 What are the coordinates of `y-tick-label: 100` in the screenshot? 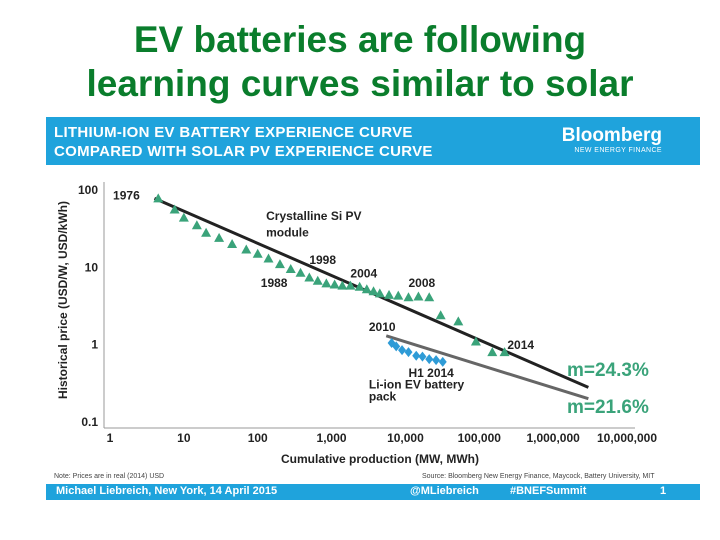 It's located at (88, 190).